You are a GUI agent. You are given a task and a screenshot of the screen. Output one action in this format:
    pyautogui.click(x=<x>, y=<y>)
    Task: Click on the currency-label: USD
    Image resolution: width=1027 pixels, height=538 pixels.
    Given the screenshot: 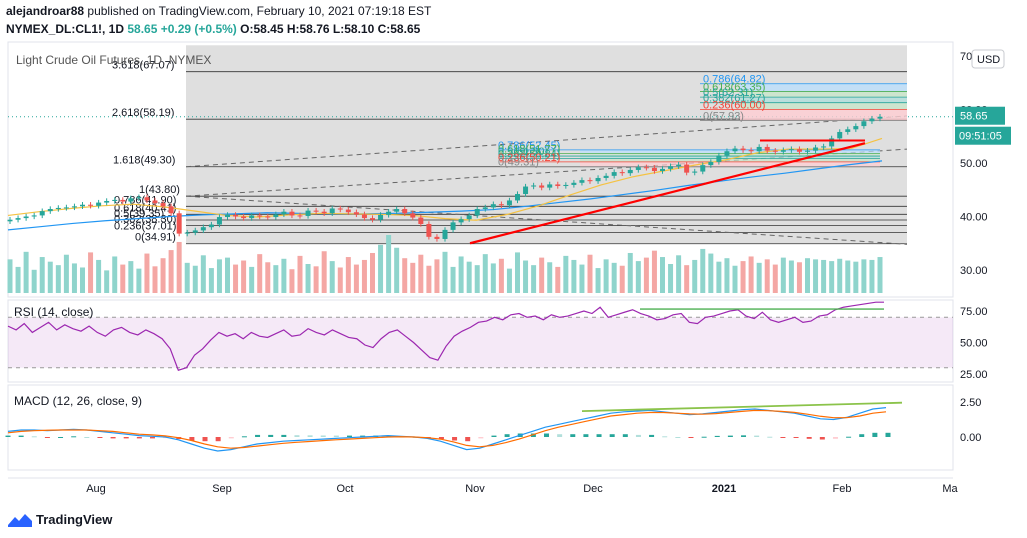 What is the action you would take?
    pyautogui.click(x=988, y=60)
    